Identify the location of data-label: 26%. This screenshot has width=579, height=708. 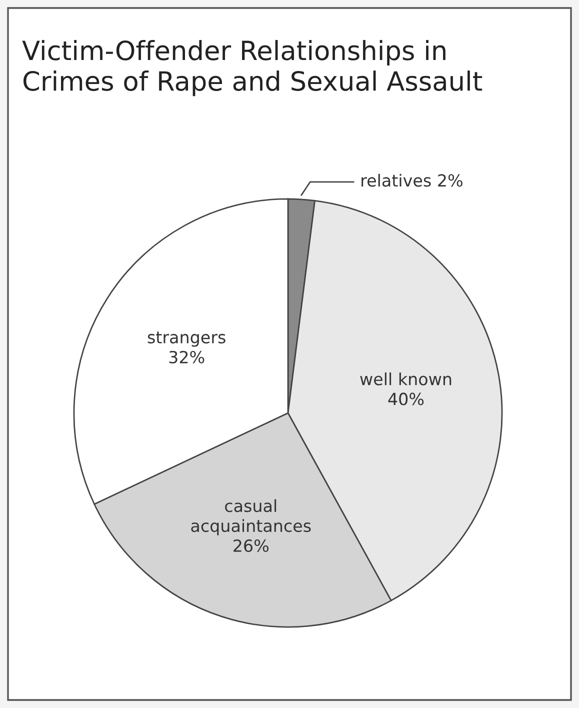
(251, 545).